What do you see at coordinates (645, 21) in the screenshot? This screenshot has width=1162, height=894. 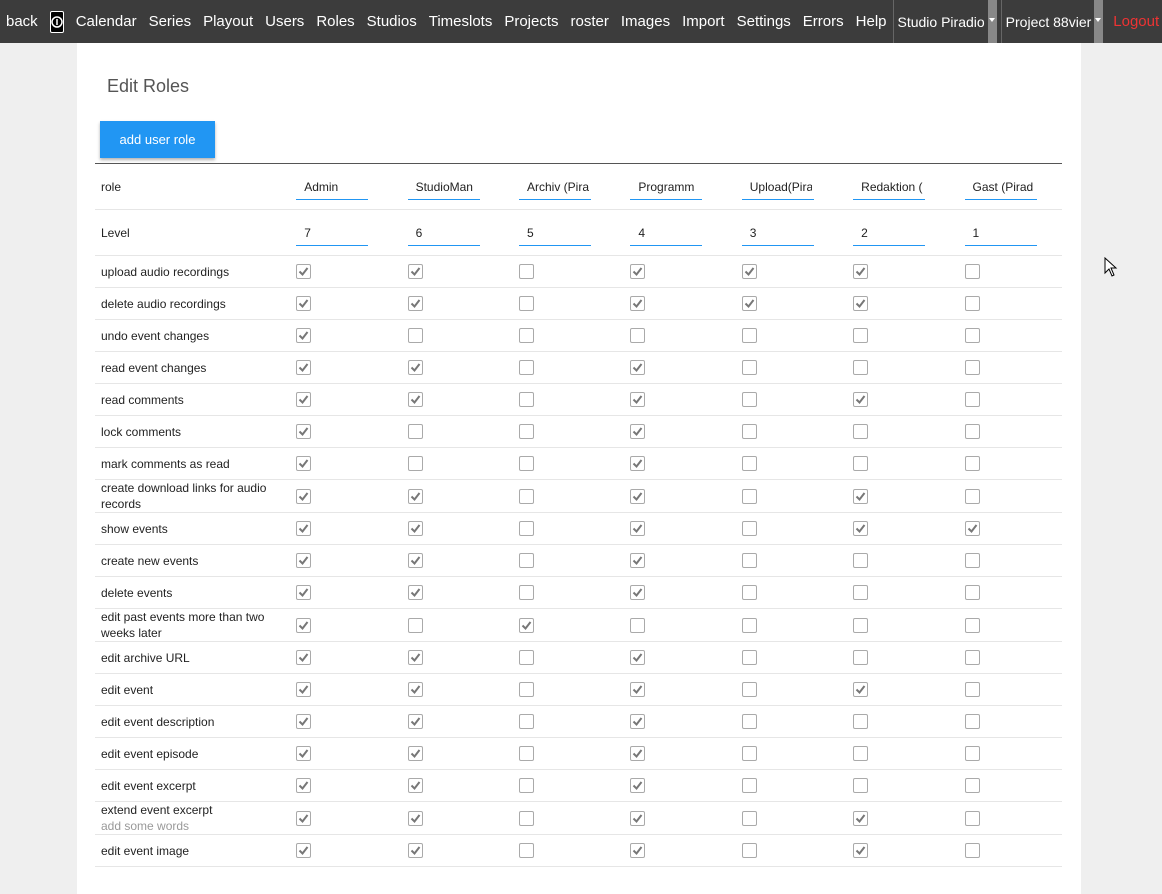 I see `nav-link: Images` at bounding box center [645, 21].